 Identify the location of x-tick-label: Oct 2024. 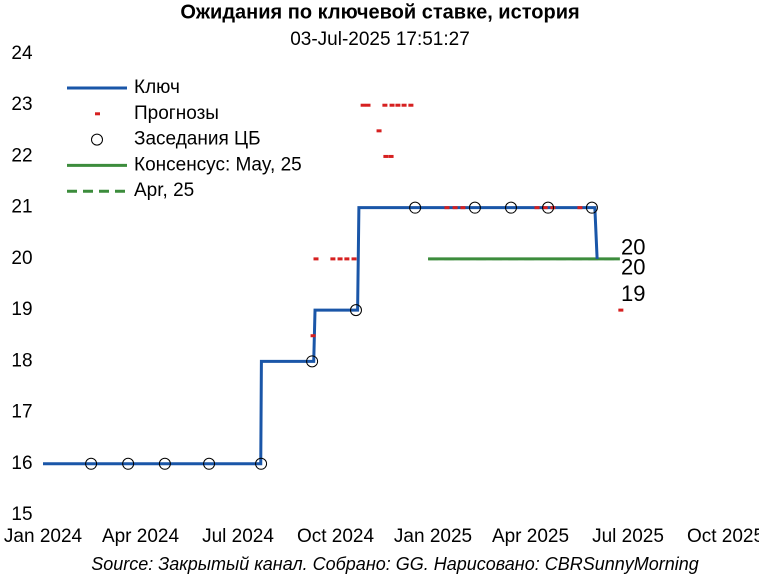
(336, 536).